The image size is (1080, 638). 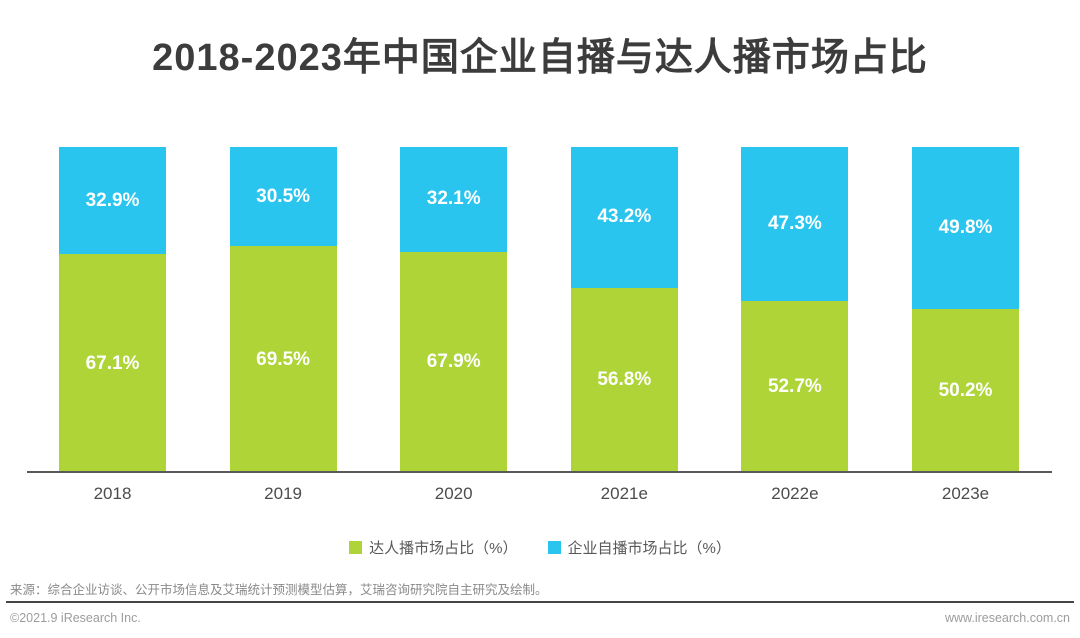 I want to click on segment-kol-2023e: 50.2%, so click(x=965, y=391).